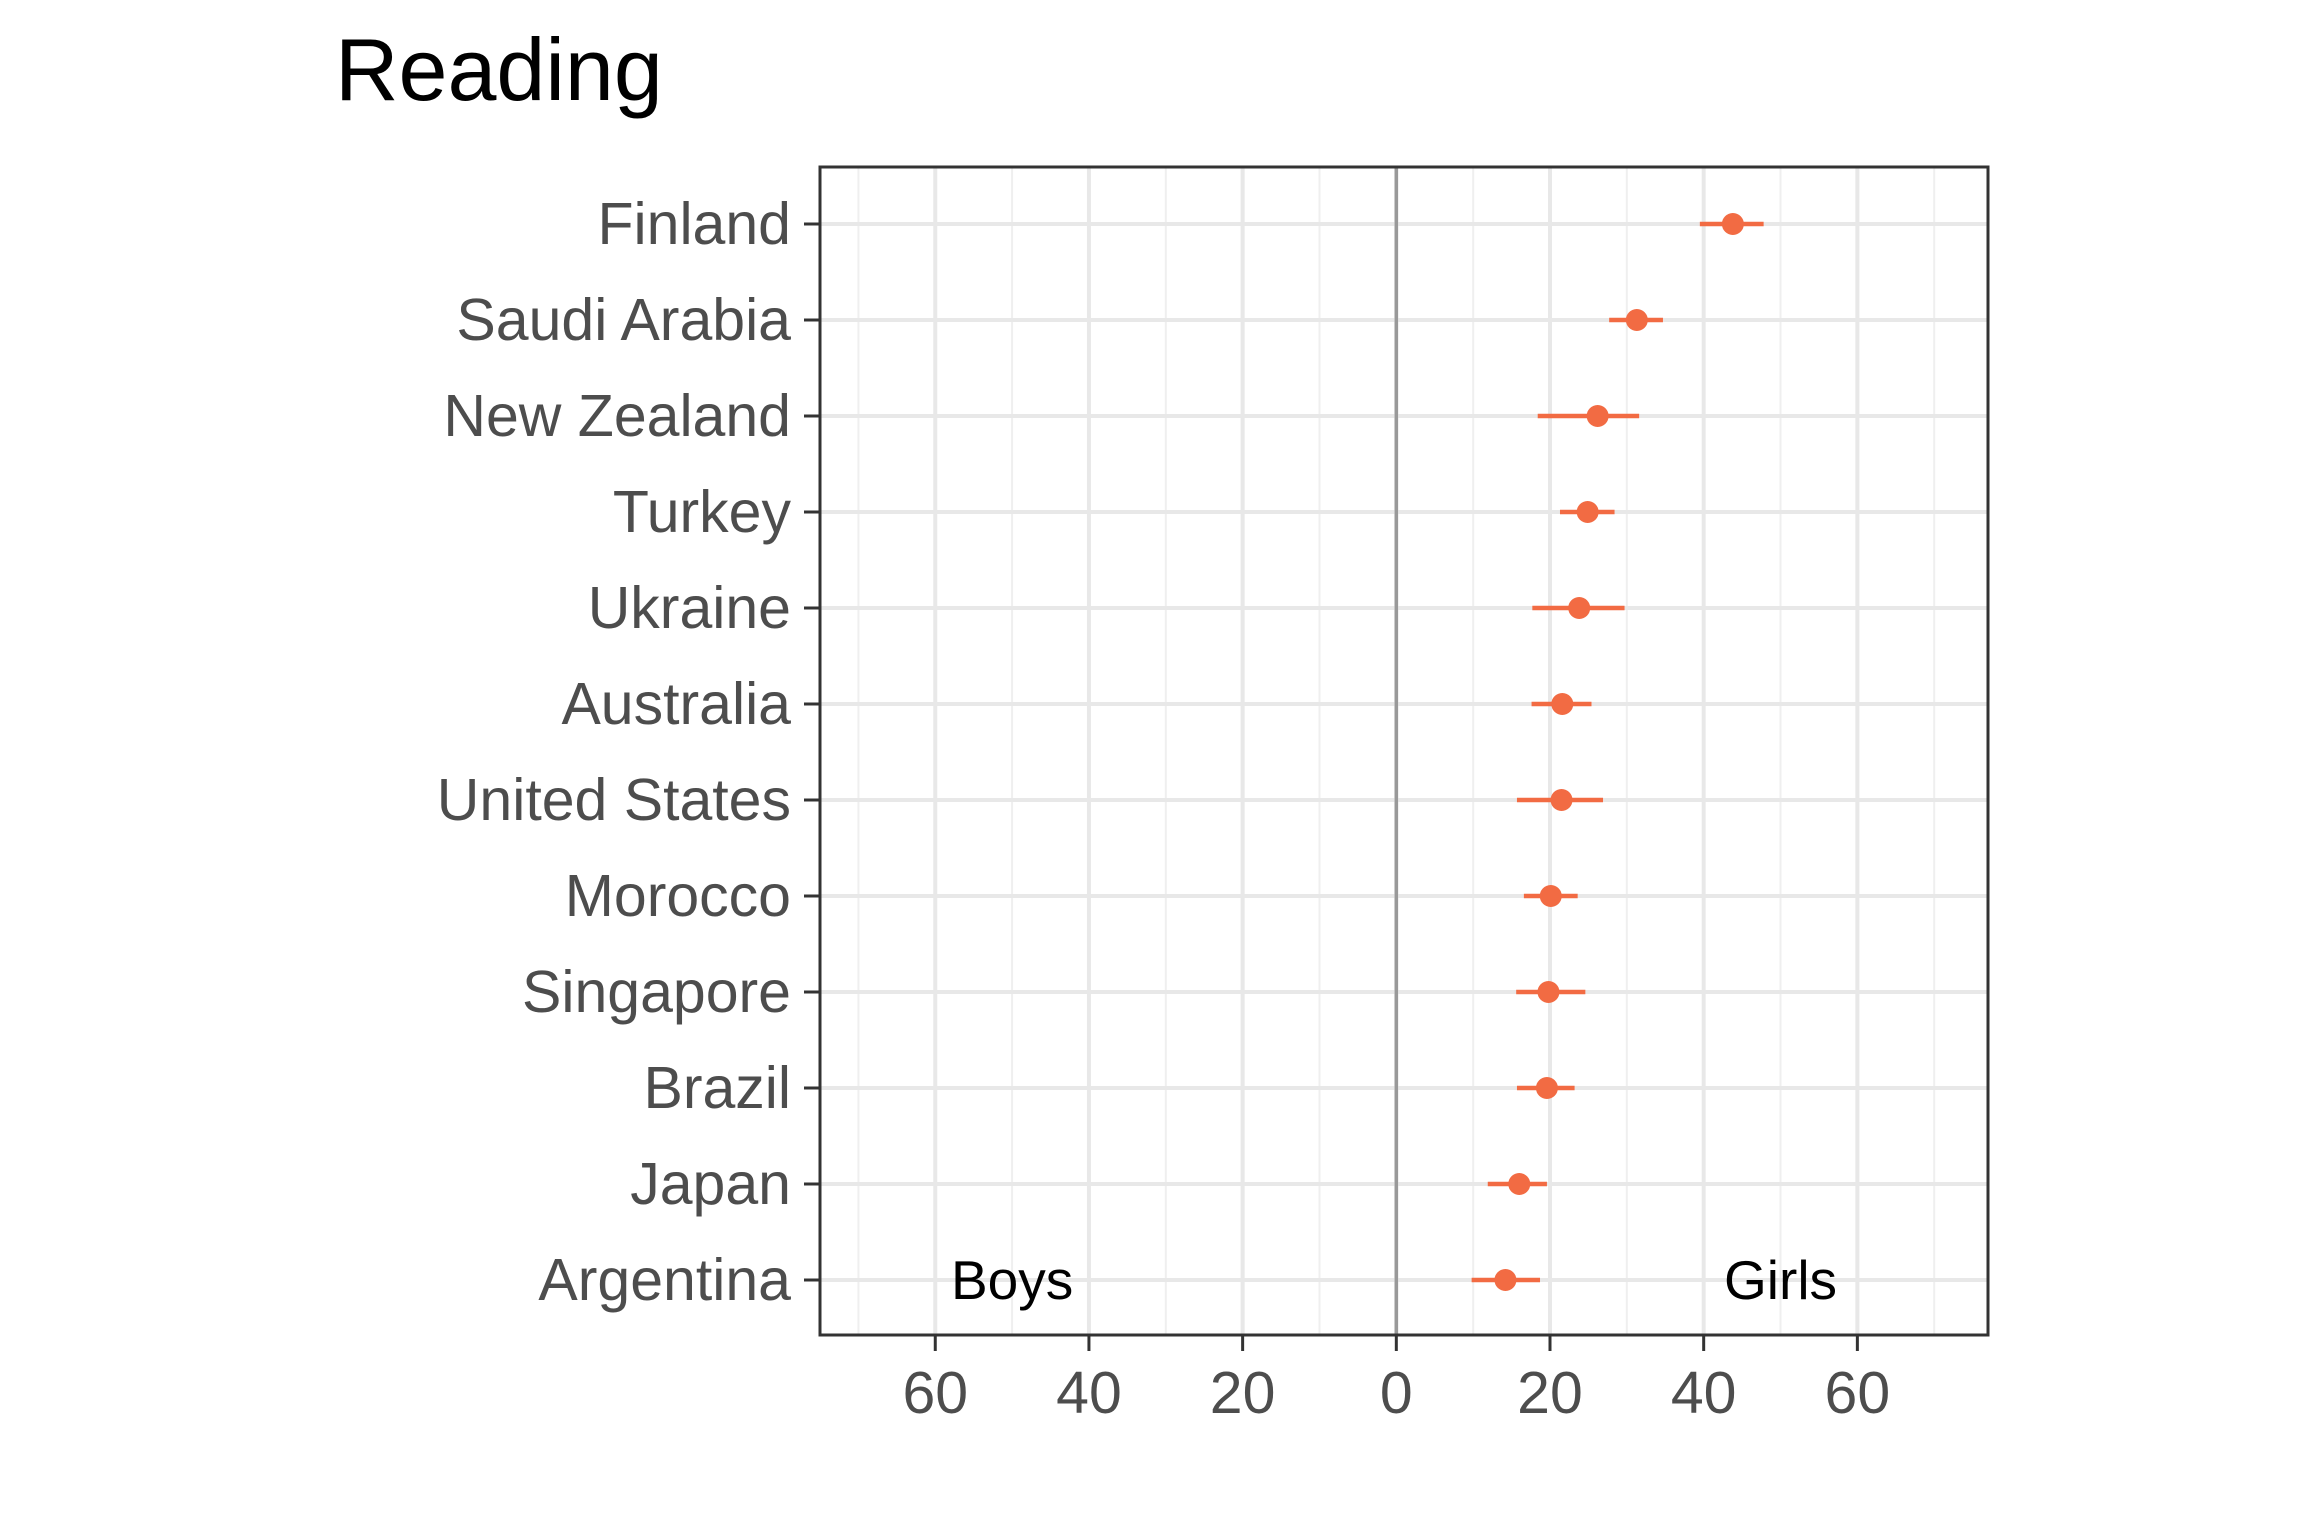 This screenshot has width=2304, height=1536. I want to click on annotation-label: Boys, so click(1012, 1280).